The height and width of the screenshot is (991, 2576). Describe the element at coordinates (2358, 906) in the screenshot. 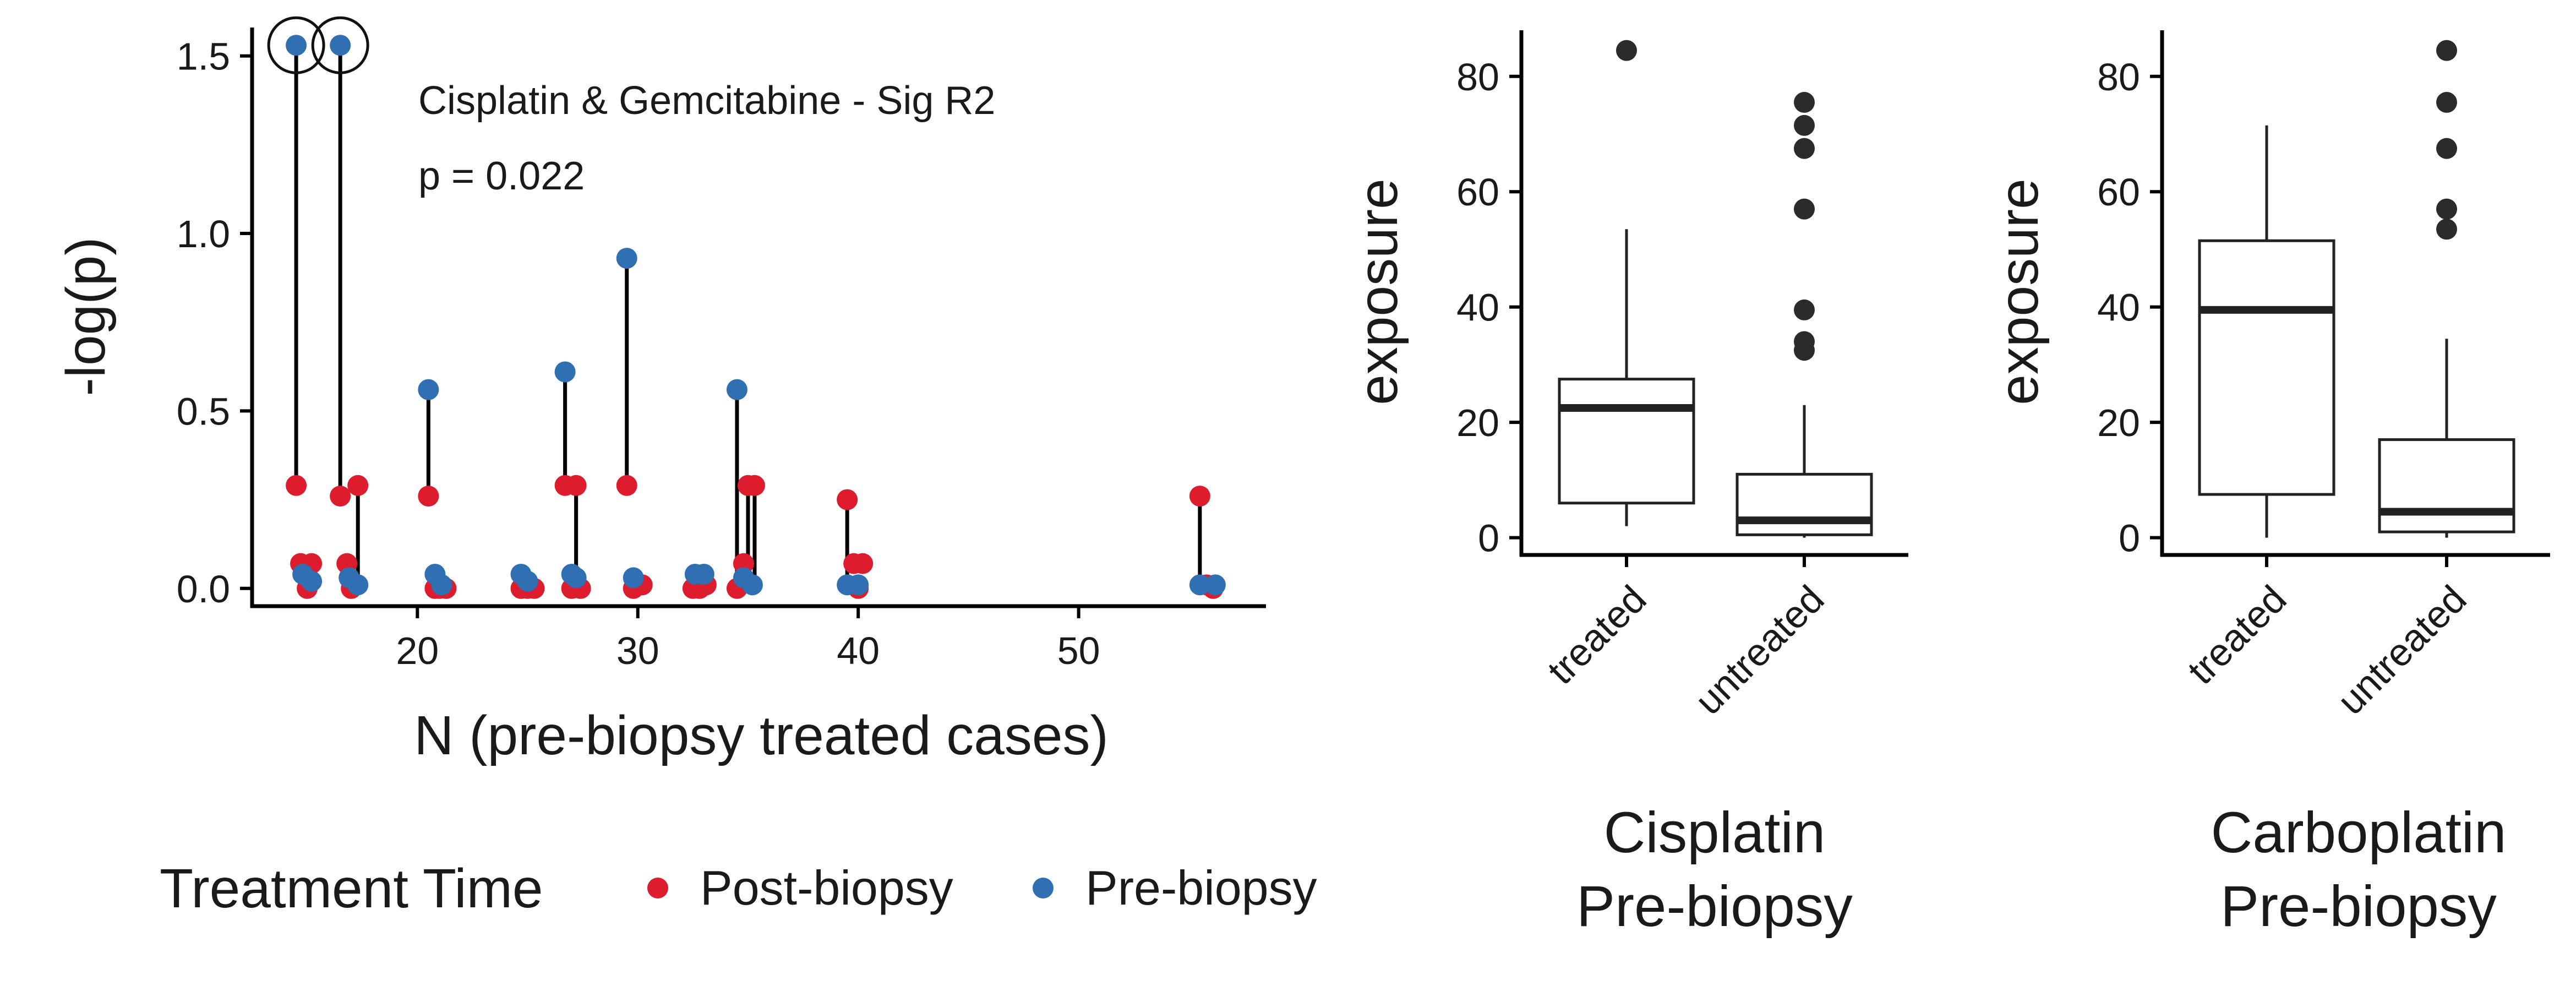

I see `carboplatin-caption-line2: Pre-biopsy` at that location.